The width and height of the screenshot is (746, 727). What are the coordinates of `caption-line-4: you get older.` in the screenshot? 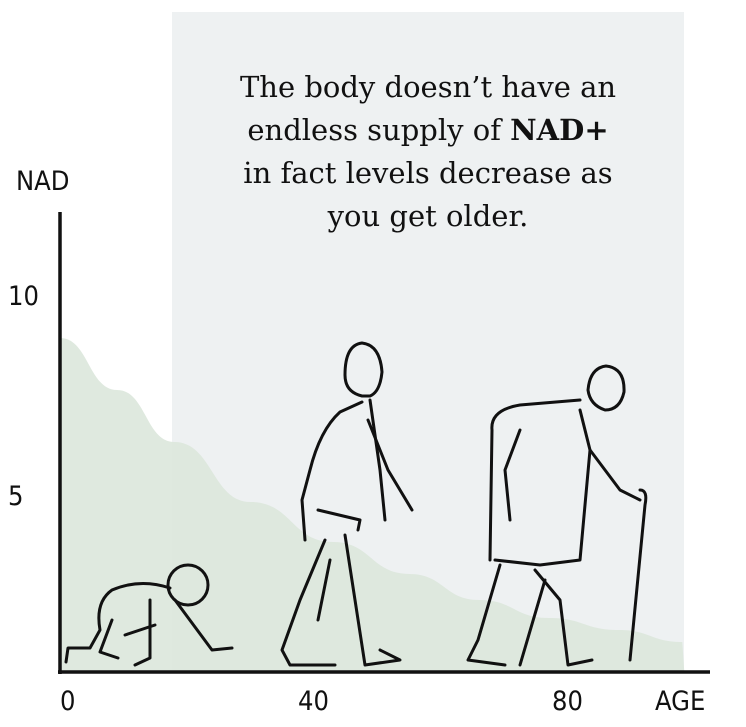 It's located at (428, 216).